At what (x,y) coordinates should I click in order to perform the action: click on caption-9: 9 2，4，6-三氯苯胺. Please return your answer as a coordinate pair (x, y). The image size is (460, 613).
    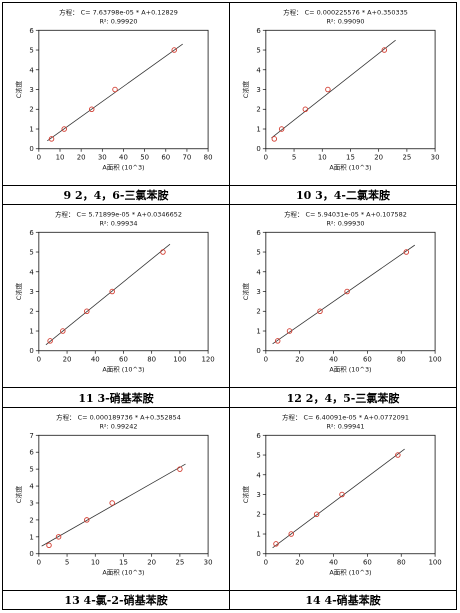
    Looking at the image, I should click on (116, 195).